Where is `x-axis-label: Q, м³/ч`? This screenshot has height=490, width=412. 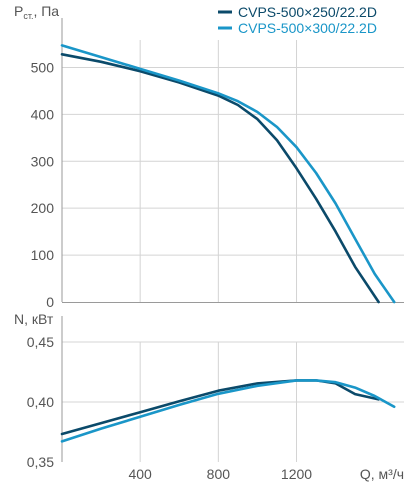 x-axis-label: Q, м³/ч is located at coordinates (382, 474).